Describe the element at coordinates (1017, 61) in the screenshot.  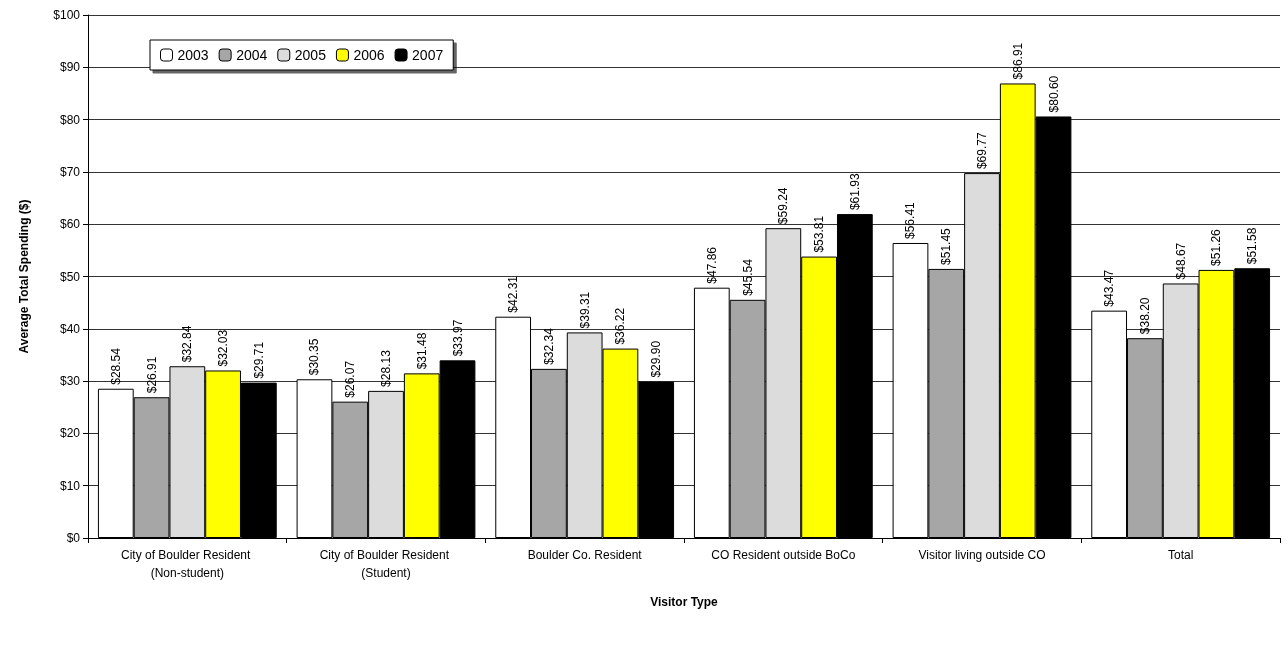
I see `data-label: $86.91` at that location.